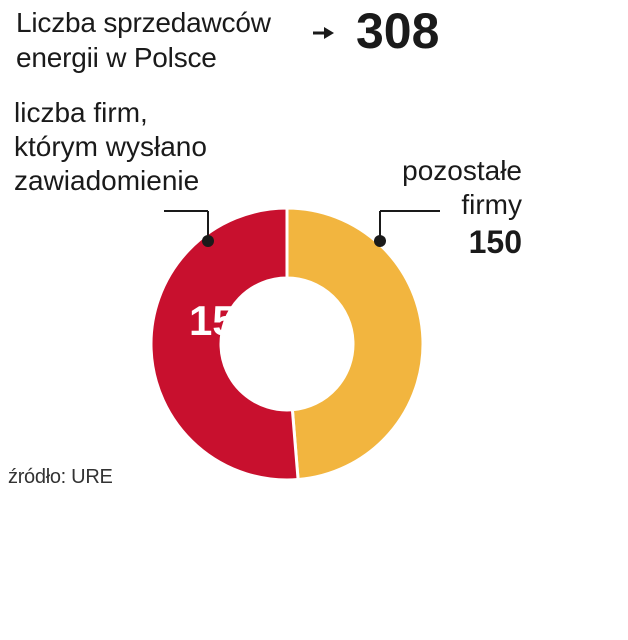  What do you see at coordinates (81, 112) in the screenshot?
I see `slice-label-left-line-1: liczba firm,` at bounding box center [81, 112].